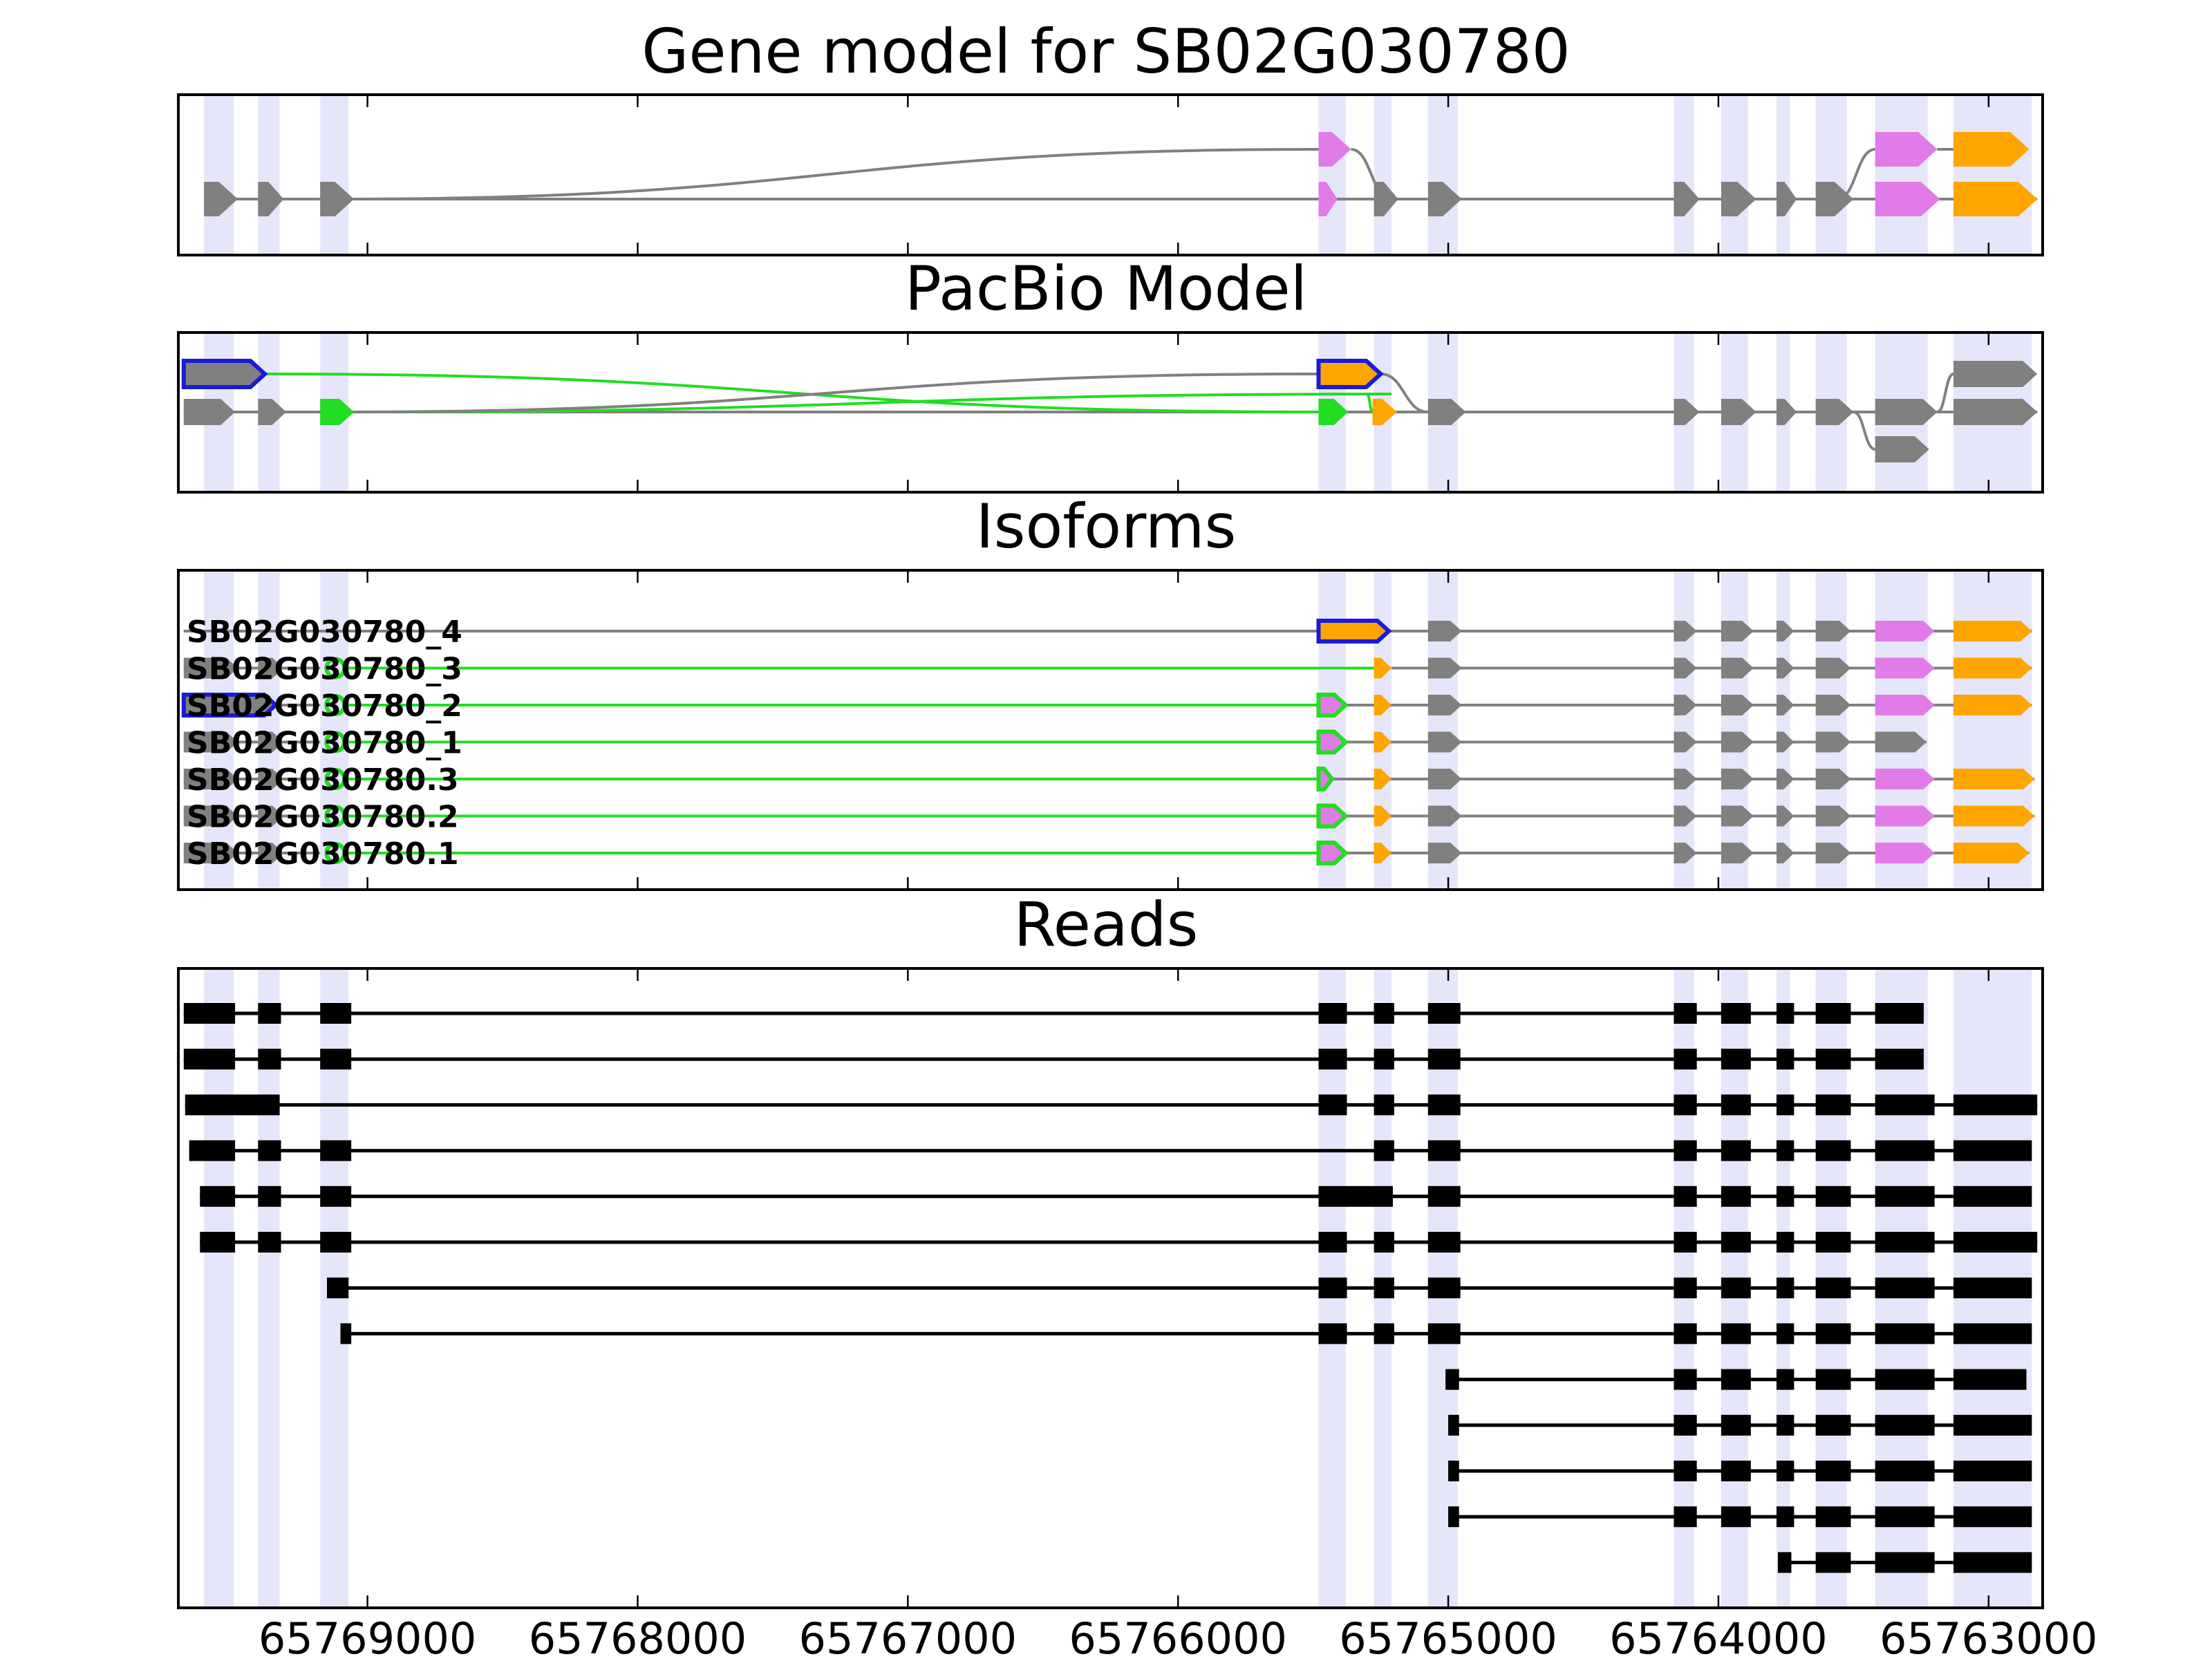 Image resolution: width=2212 pixels, height=1659 pixels. What do you see at coordinates (873, 403) in the screenshot?
I see `novel-splice-junction` at bounding box center [873, 403].